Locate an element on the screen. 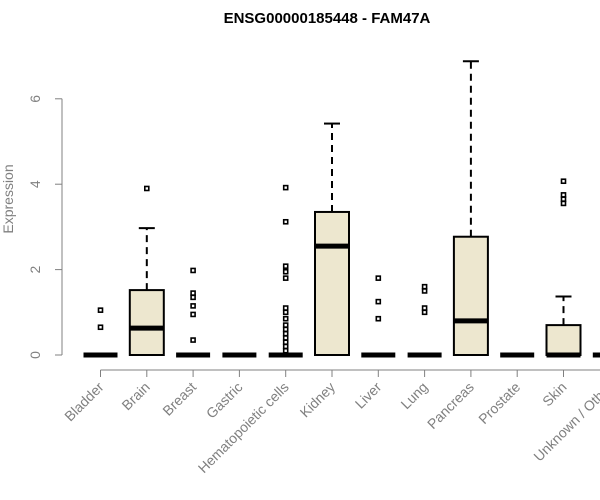  x-tick-label: Hematopoietic cells is located at coordinates (243, 427).